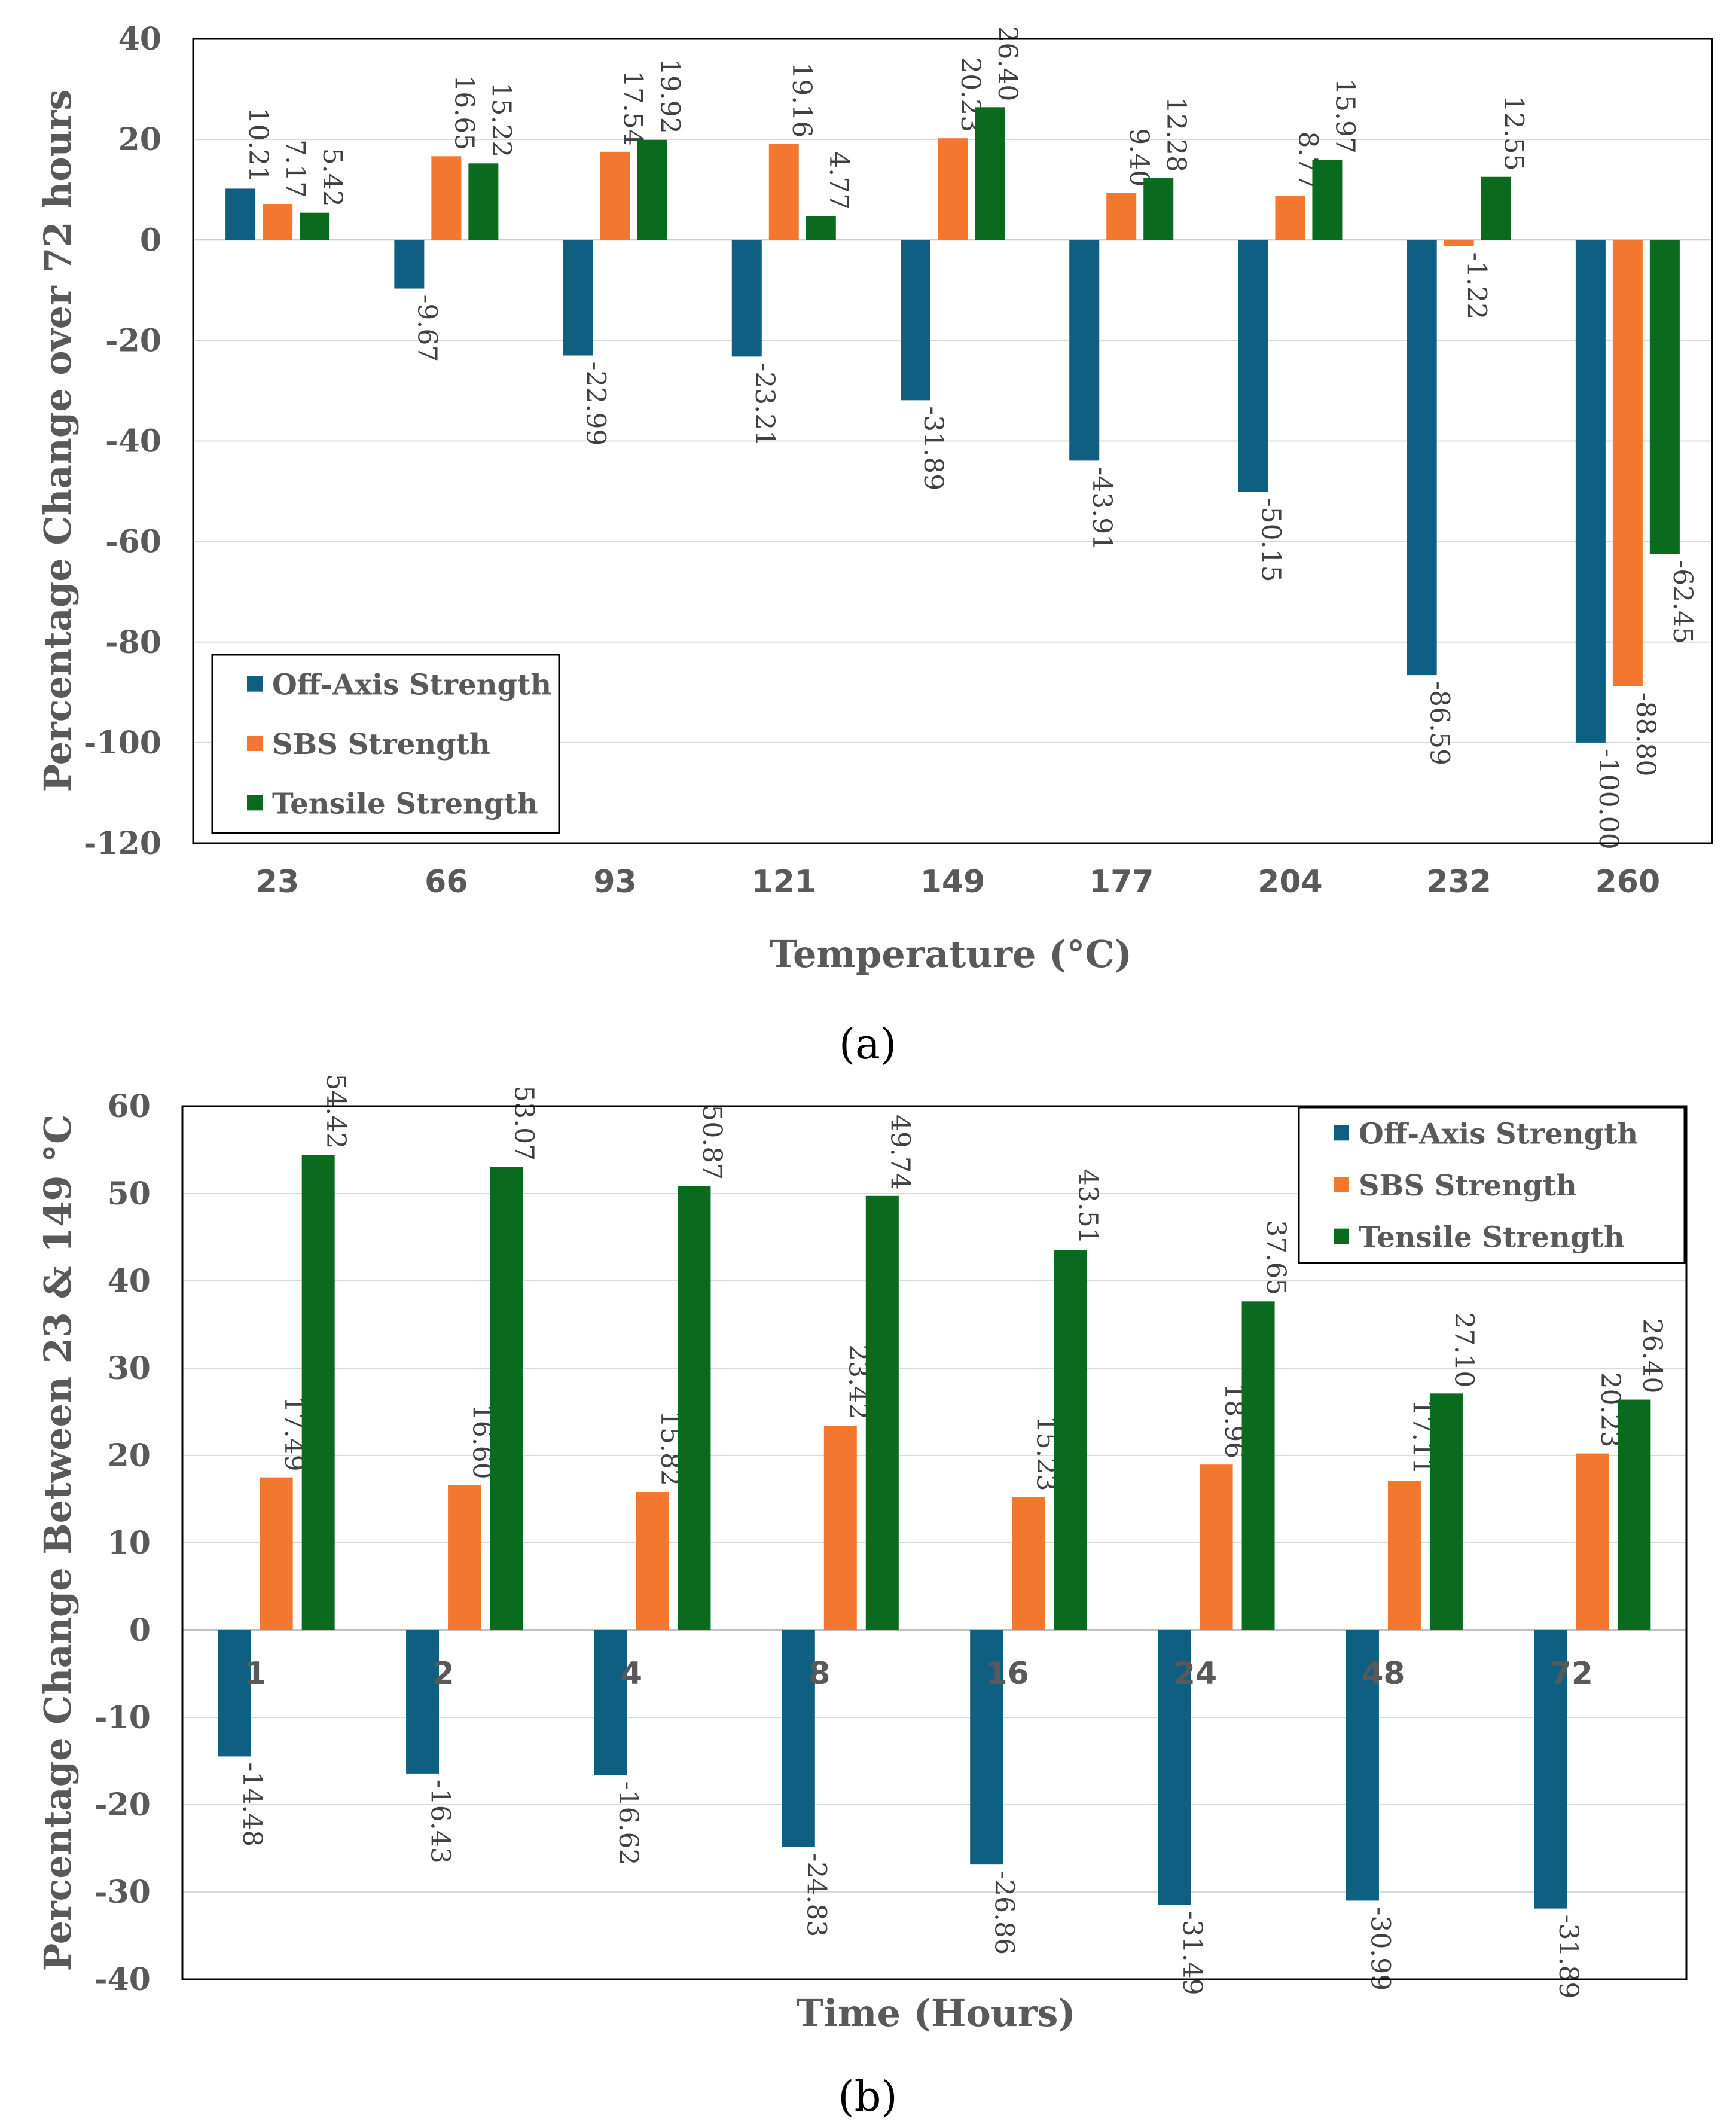  Describe the element at coordinates (1088, 1206) in the screenshot. I see `data-label: 43.51` at that location.